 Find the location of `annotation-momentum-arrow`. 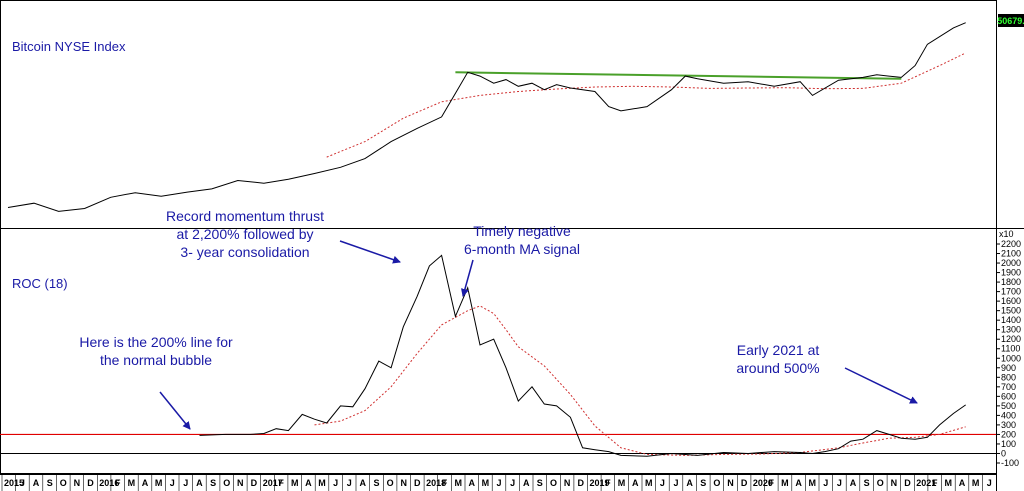

annotation-momentum-arrow is located at coordinates (370, 252).